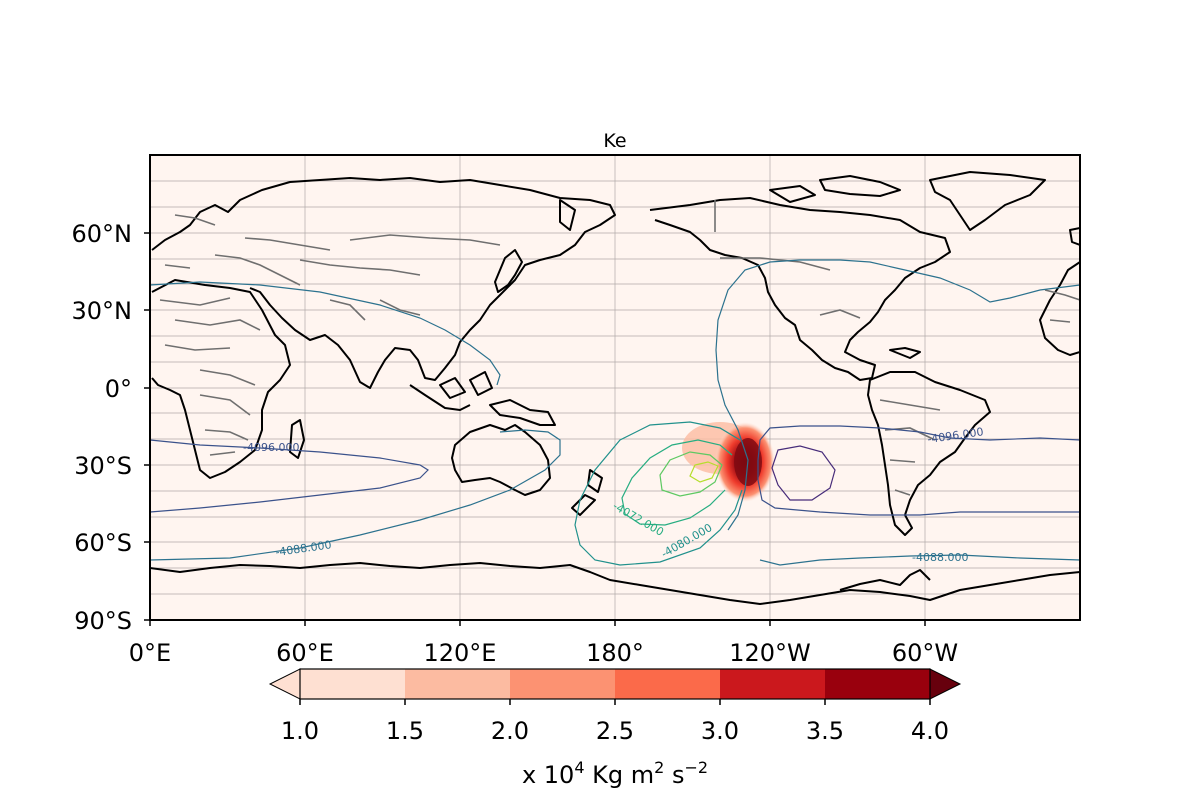 Image resolution: width=1200 pixels, height=800 pixels. Describe the element at coordinates (102, 311) in the screenshot. I see `lat-tick-label: 30°N` at that location.